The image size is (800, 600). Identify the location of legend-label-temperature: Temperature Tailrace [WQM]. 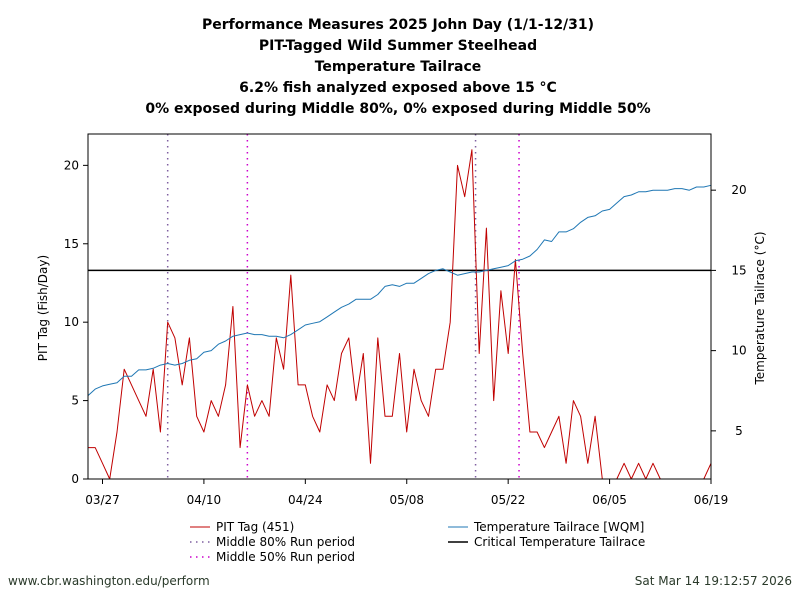
(558, 527).